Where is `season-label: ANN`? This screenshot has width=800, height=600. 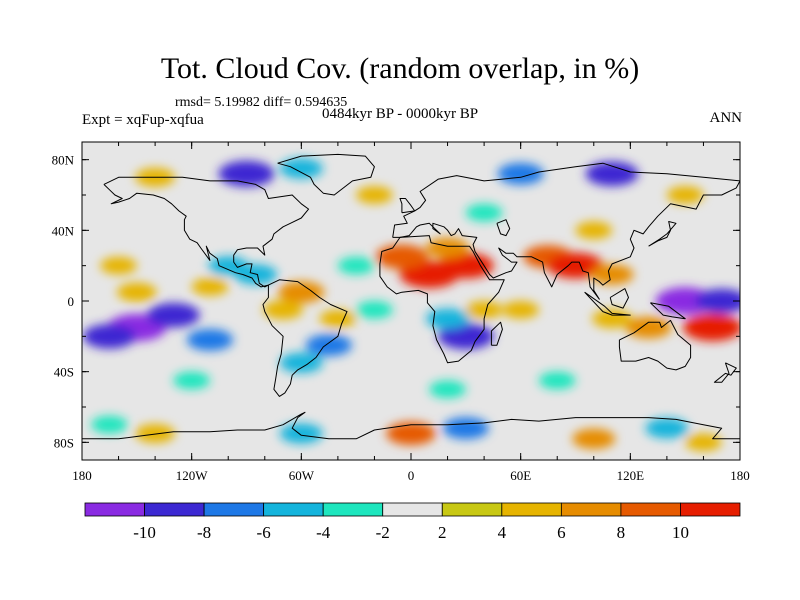
season-label: ANN is located at coordinates (726, 118).